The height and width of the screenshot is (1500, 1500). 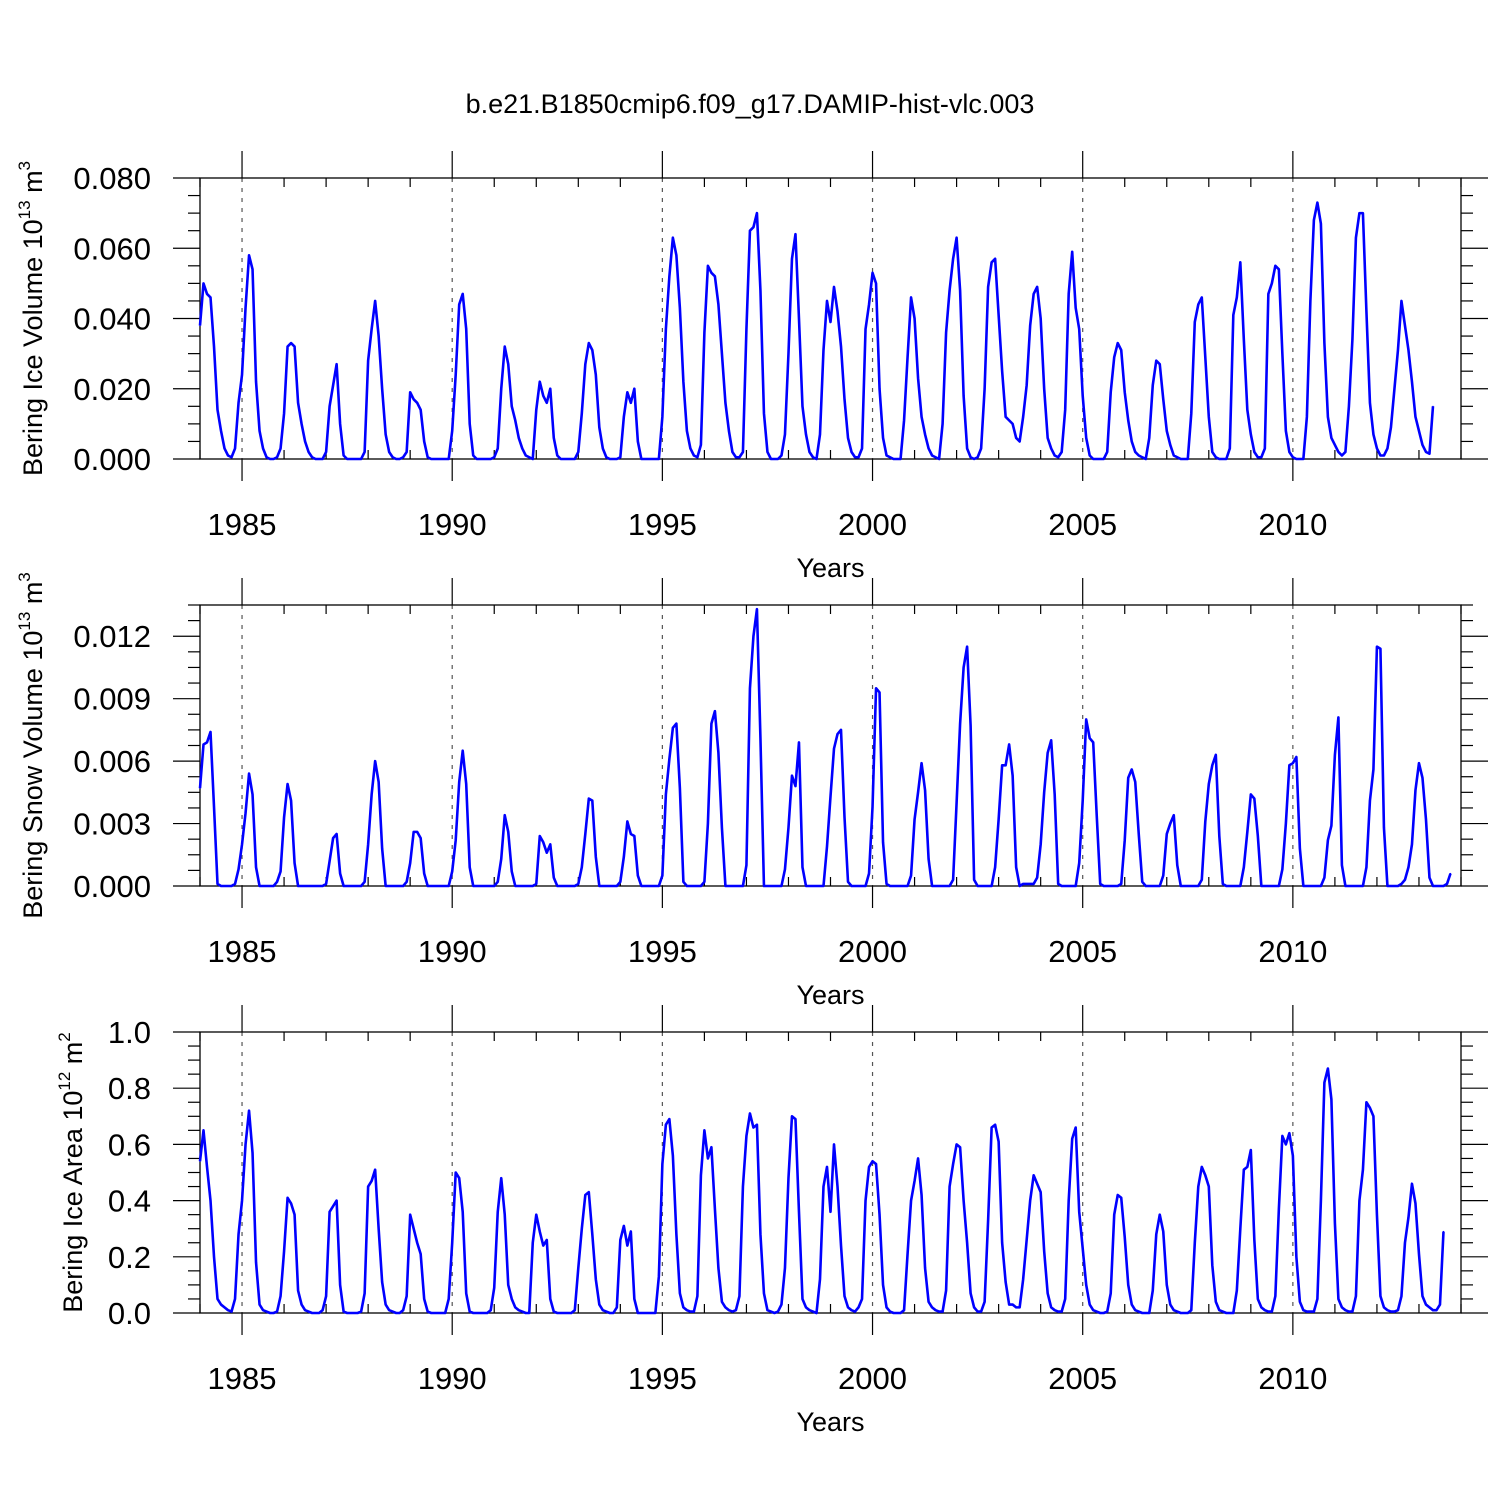 What do you see at coordinates (112, 319) in the screenshot?
I see `y-tick-label: 0.040` at bounding box center [112, 319].